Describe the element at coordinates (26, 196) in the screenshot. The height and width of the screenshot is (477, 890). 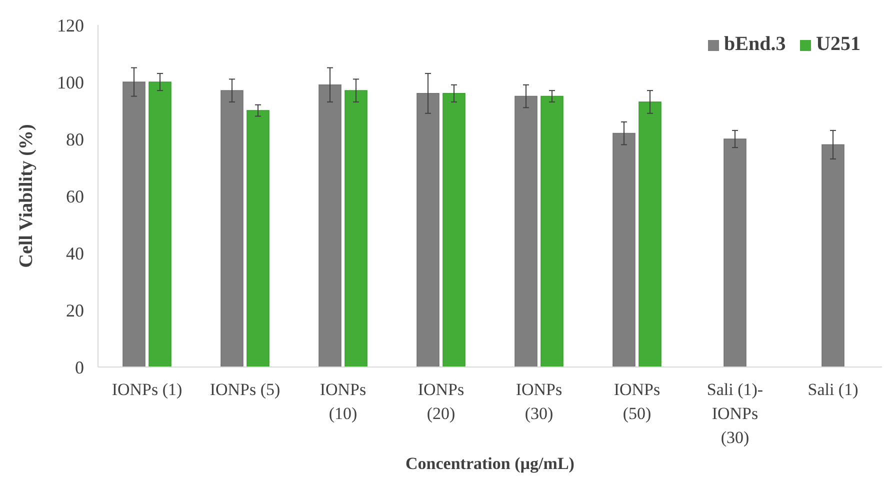
I see `y-axis-title: Cell Viability (%)` at that location.